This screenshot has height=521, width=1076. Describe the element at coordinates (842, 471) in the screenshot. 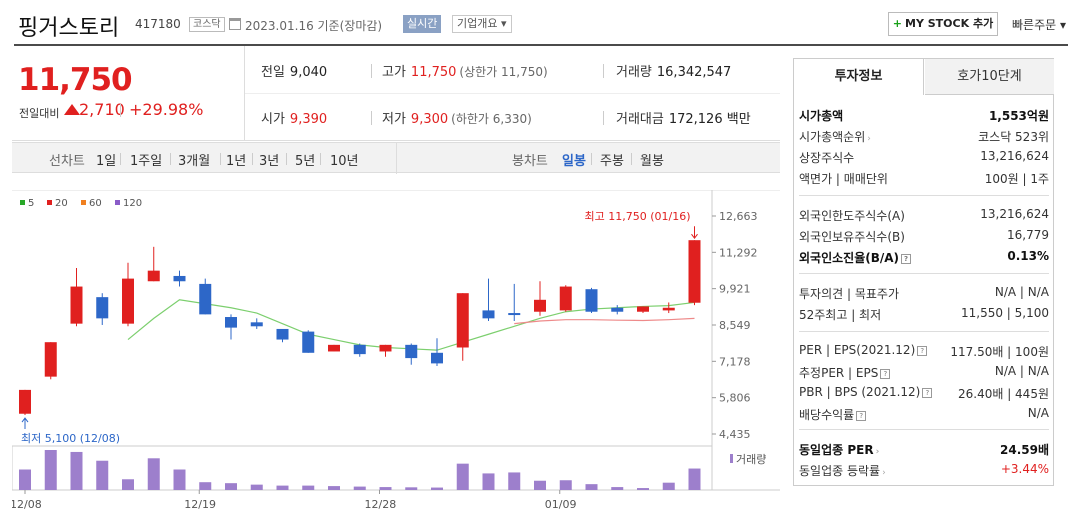

I see `info-label: 동일업종 등락률 ›` at that location.